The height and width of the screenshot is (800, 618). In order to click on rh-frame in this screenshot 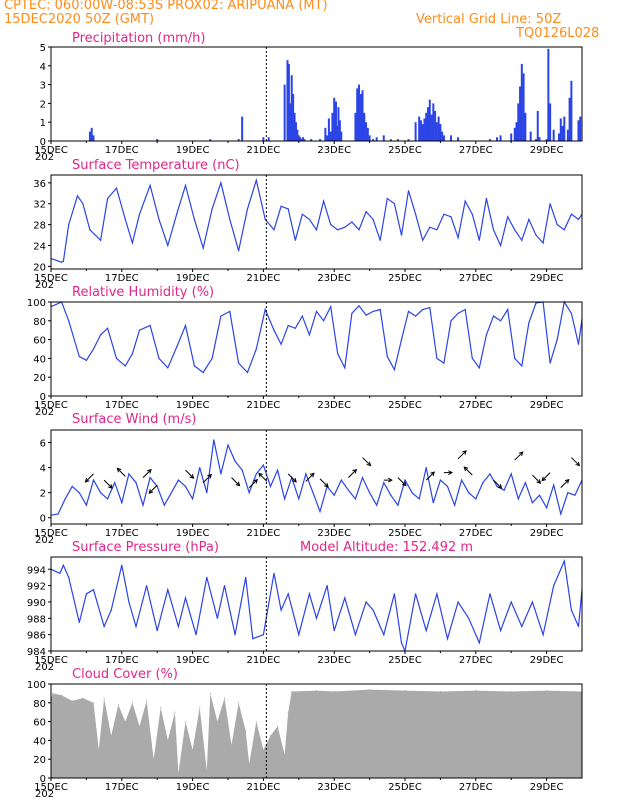, I will do `click(316, 349)`.